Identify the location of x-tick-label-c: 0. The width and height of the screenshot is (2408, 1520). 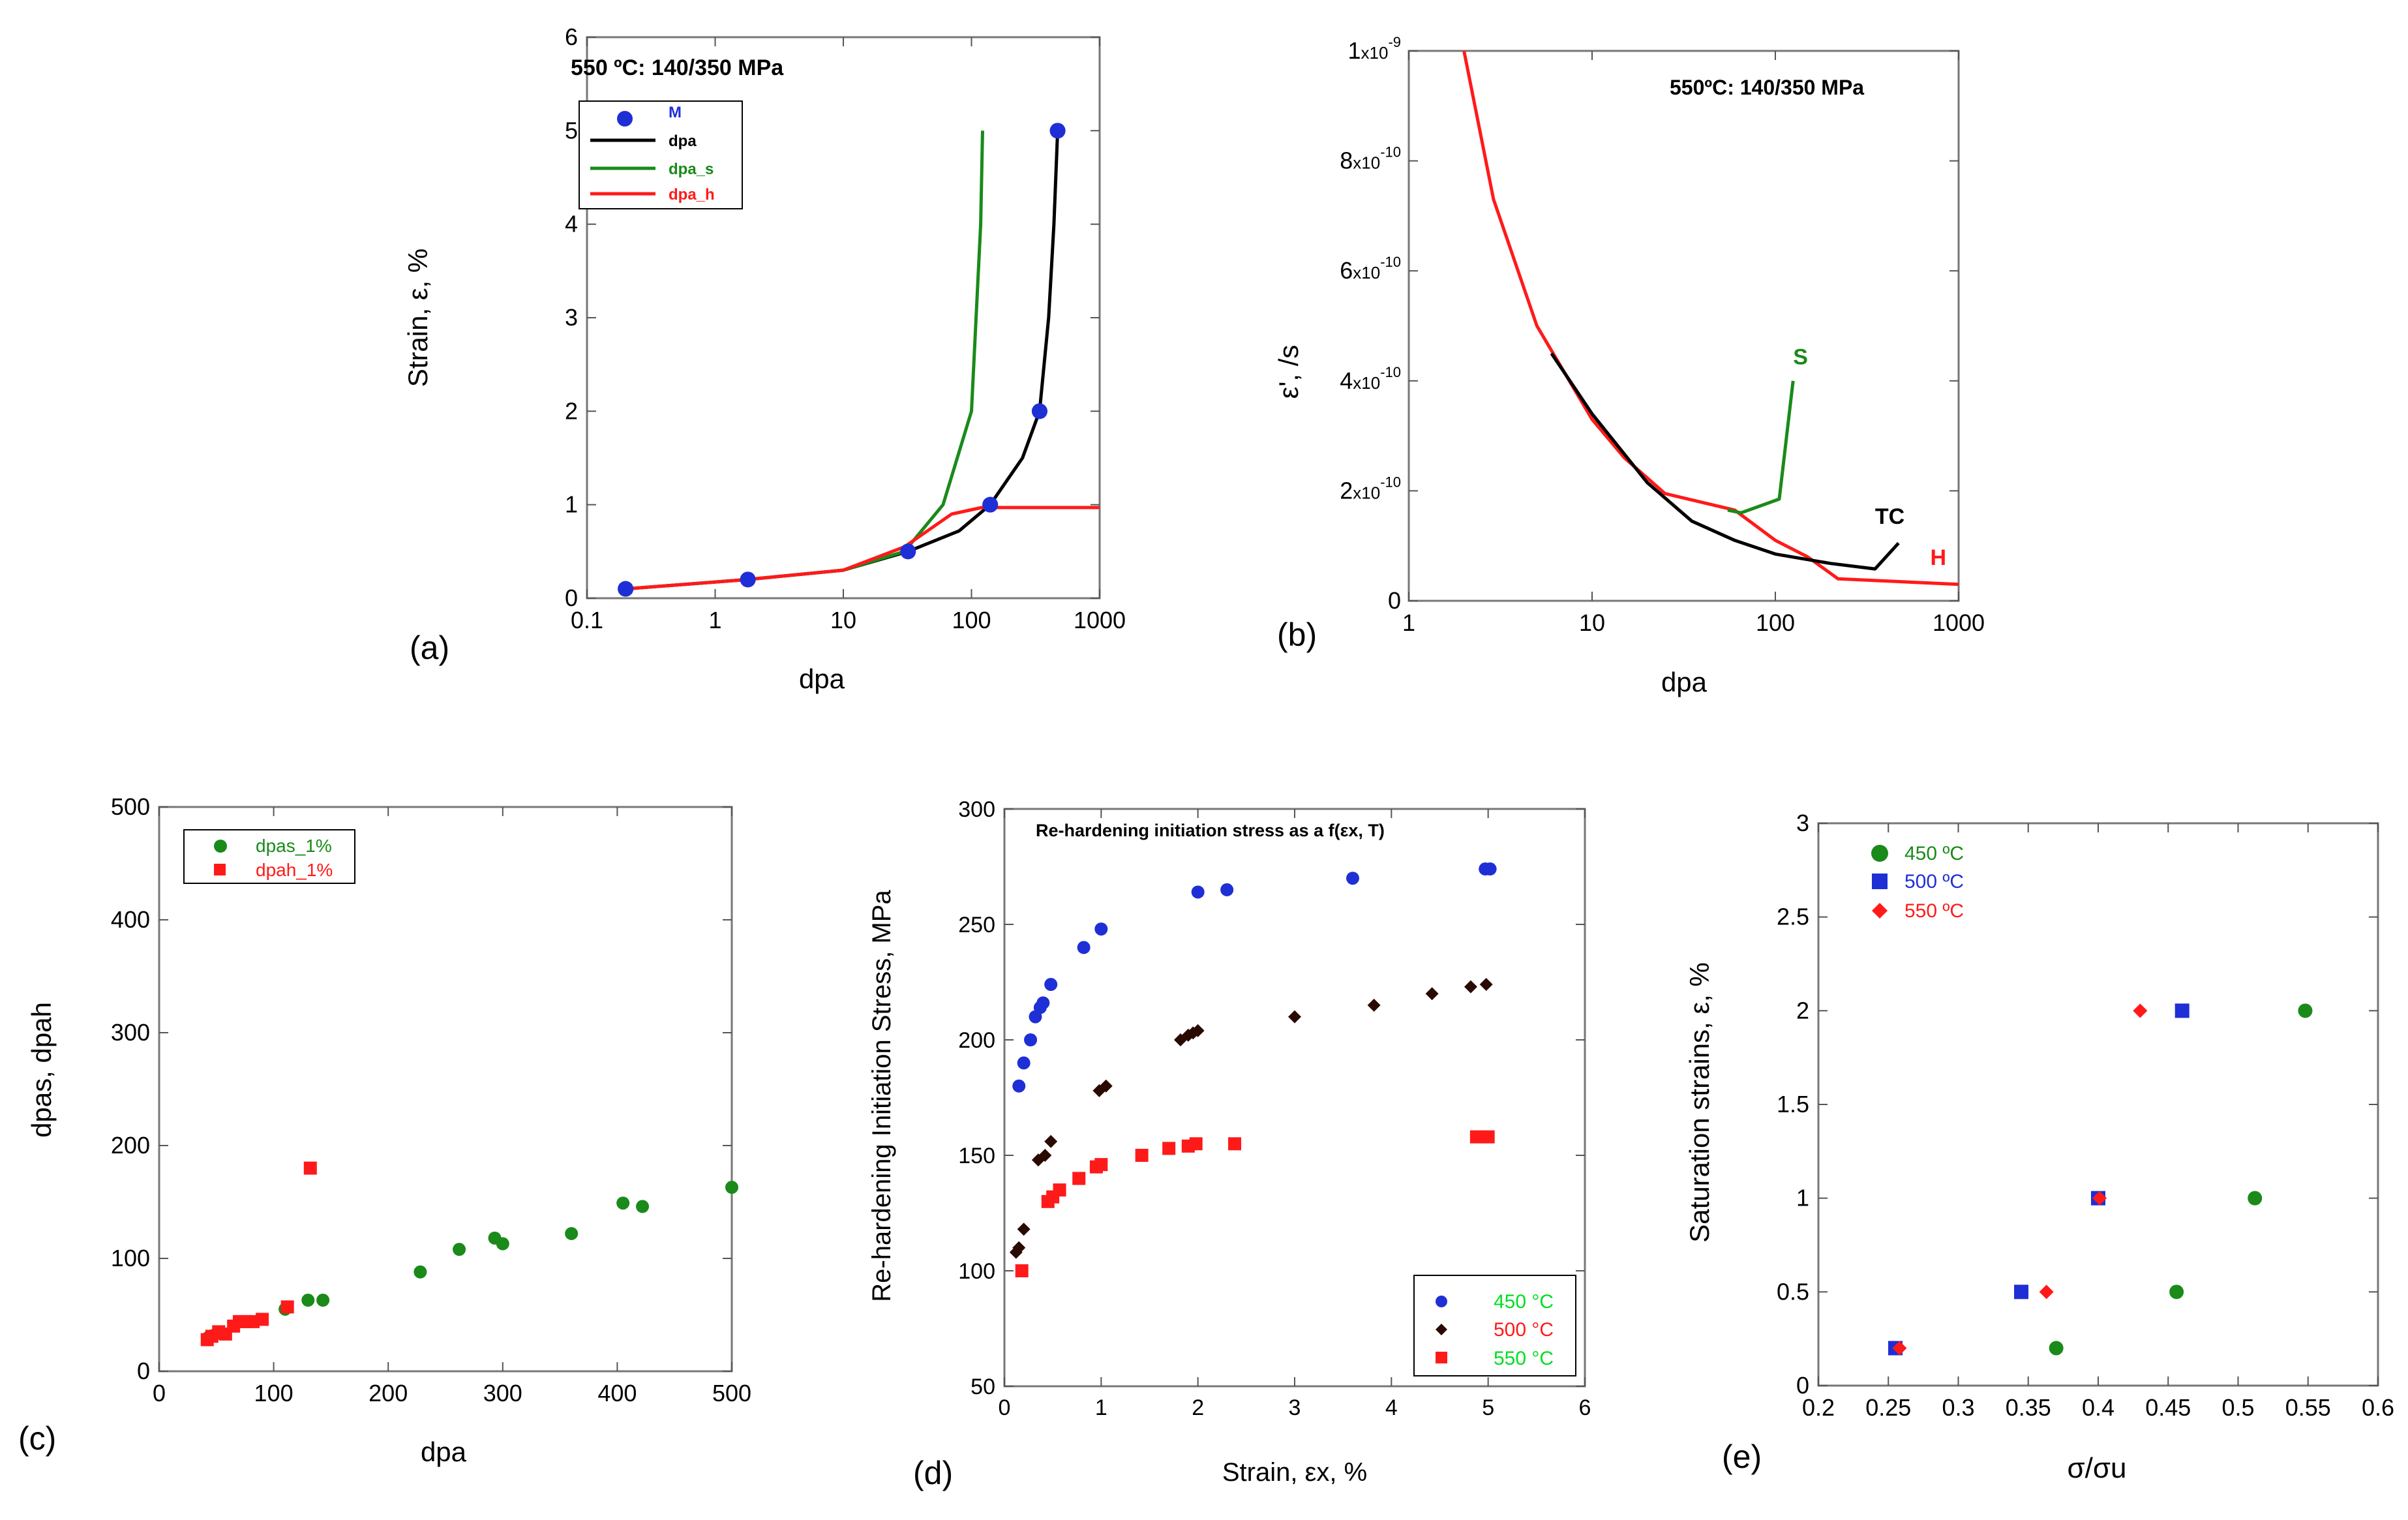
(159, 1393).